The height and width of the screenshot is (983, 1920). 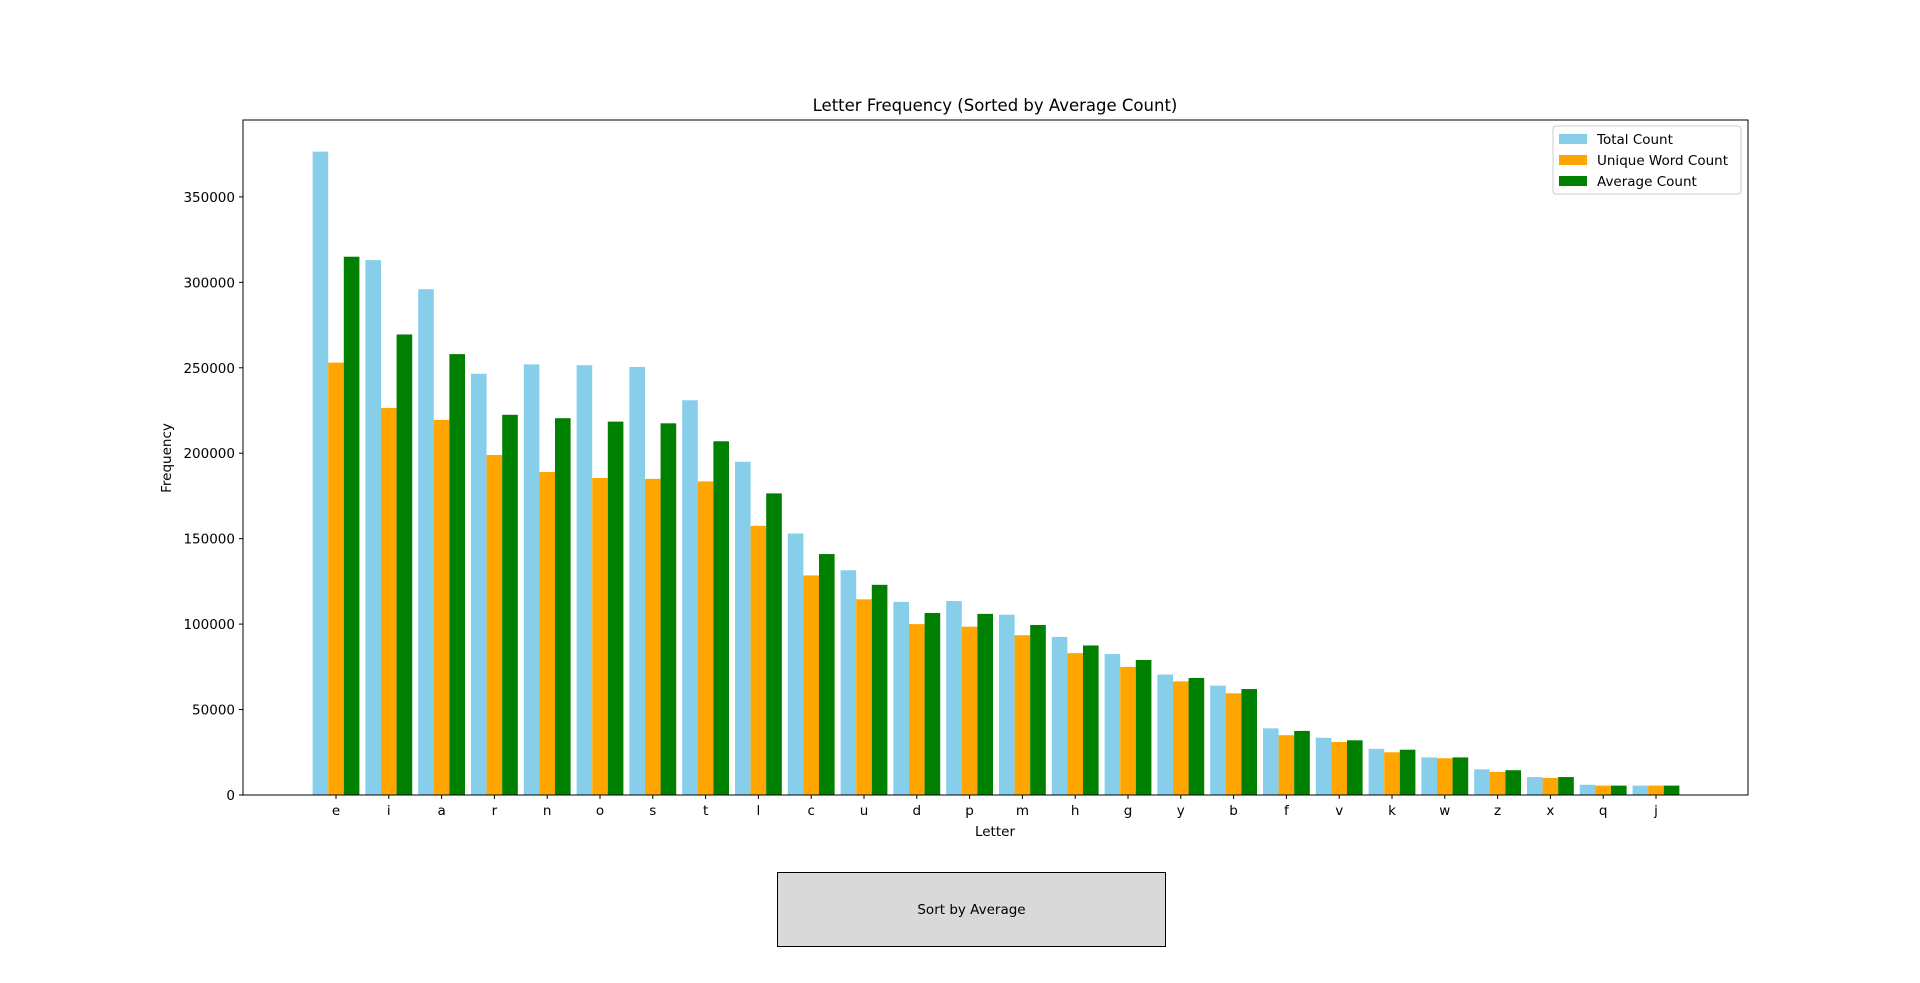 I want to click on x-tick-label-v: v, so click(x=1339, y=811).